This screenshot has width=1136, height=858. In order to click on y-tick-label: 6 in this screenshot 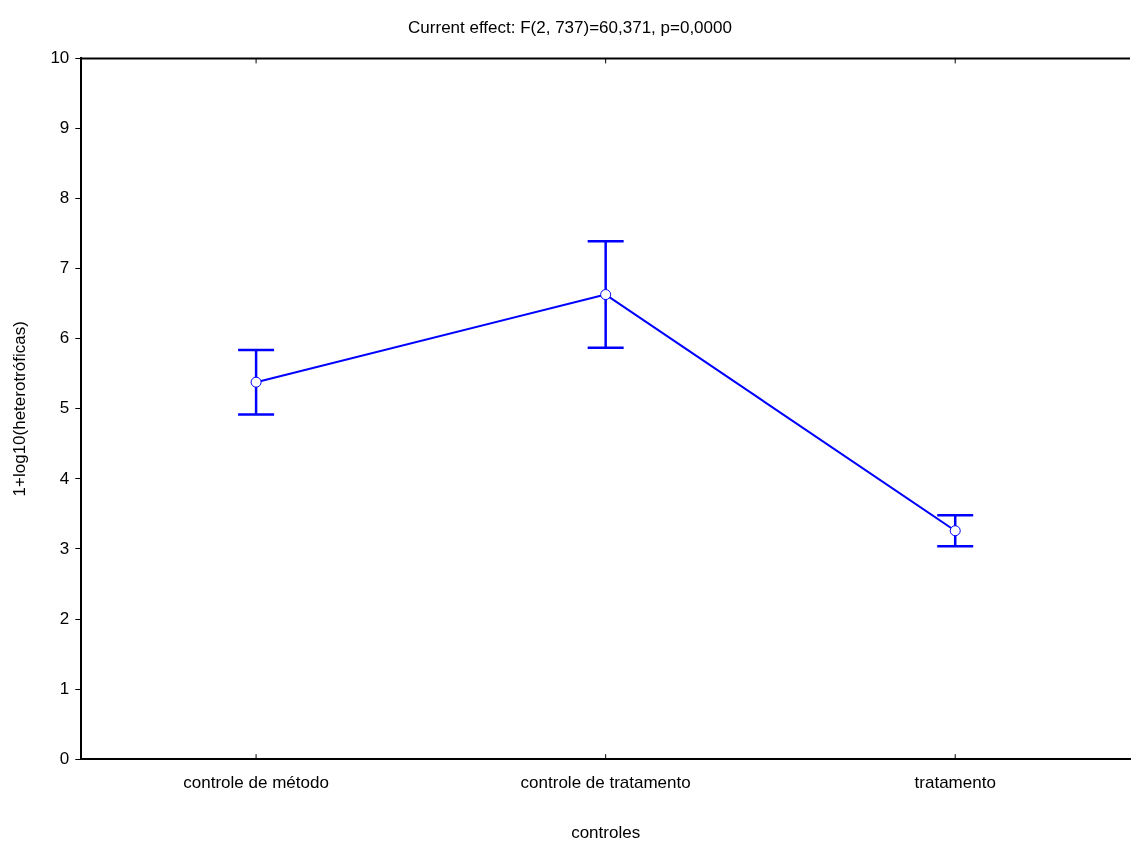, I will do `click(64, 338)`.